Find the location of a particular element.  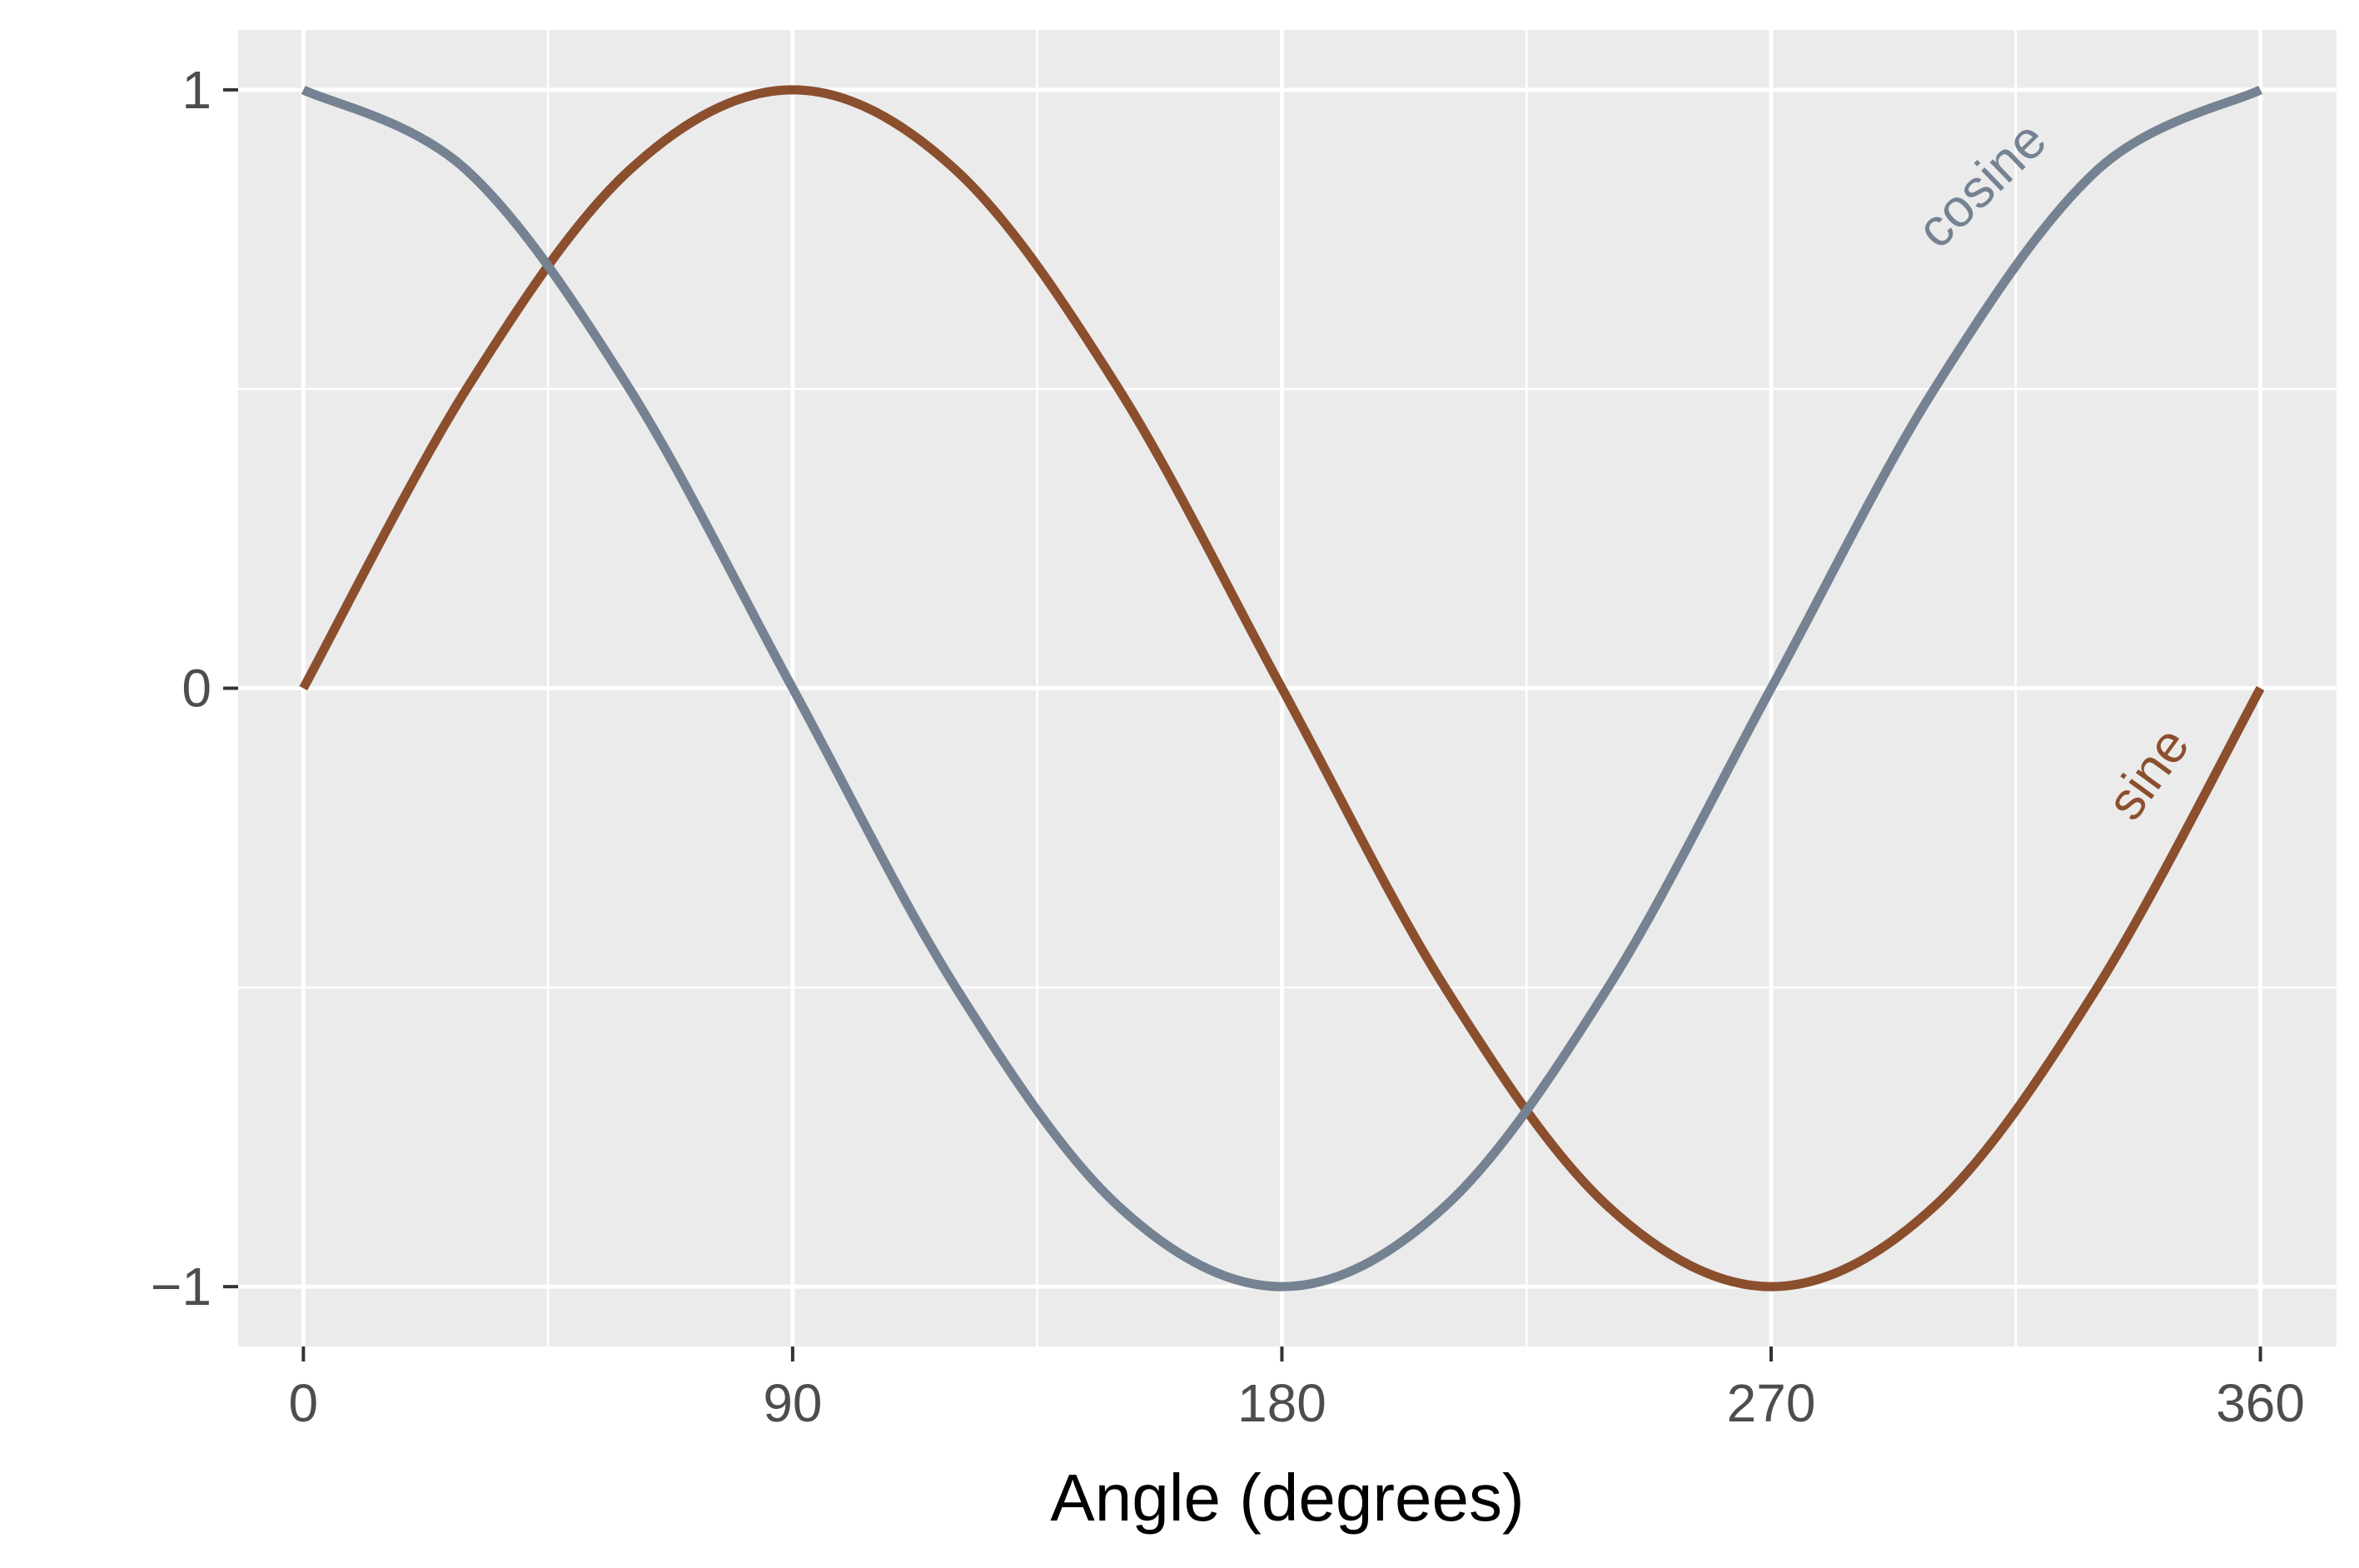

x-tick-label: 270 is located at coordinates (1772, 1403).